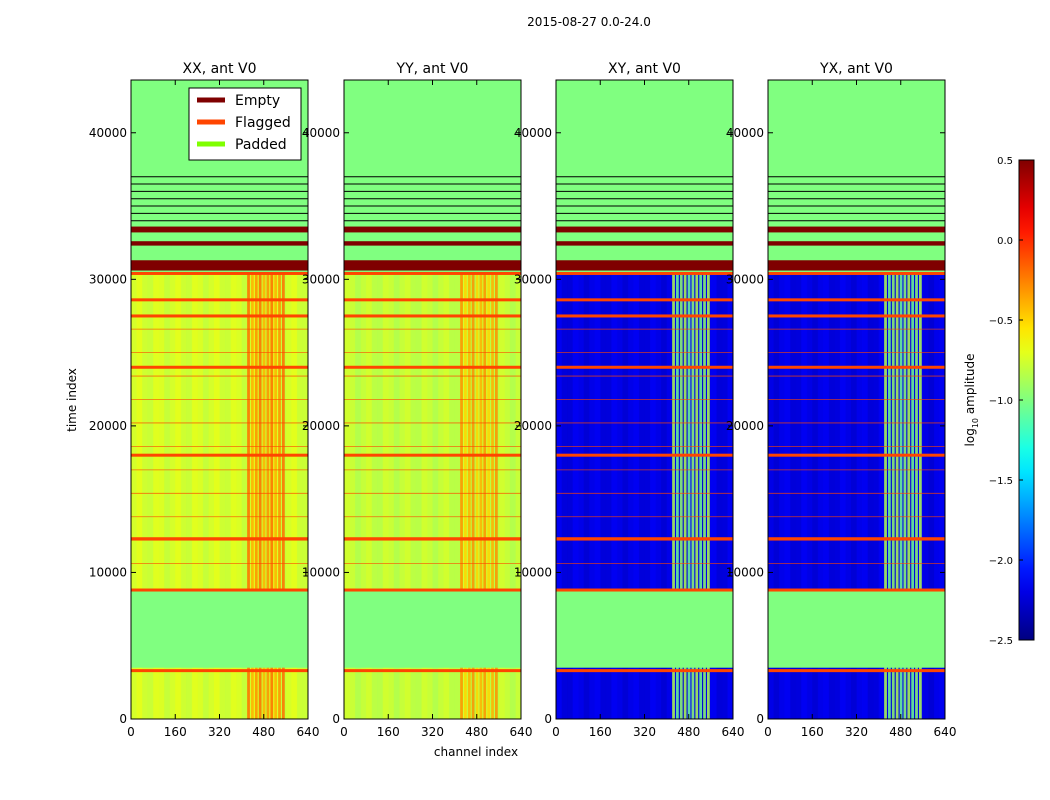 The image size is (1050, 800). Describe the element at coordinates (1005, 241) in the screenshot. I see `colorbar-tick-label: 0.0` at that location.